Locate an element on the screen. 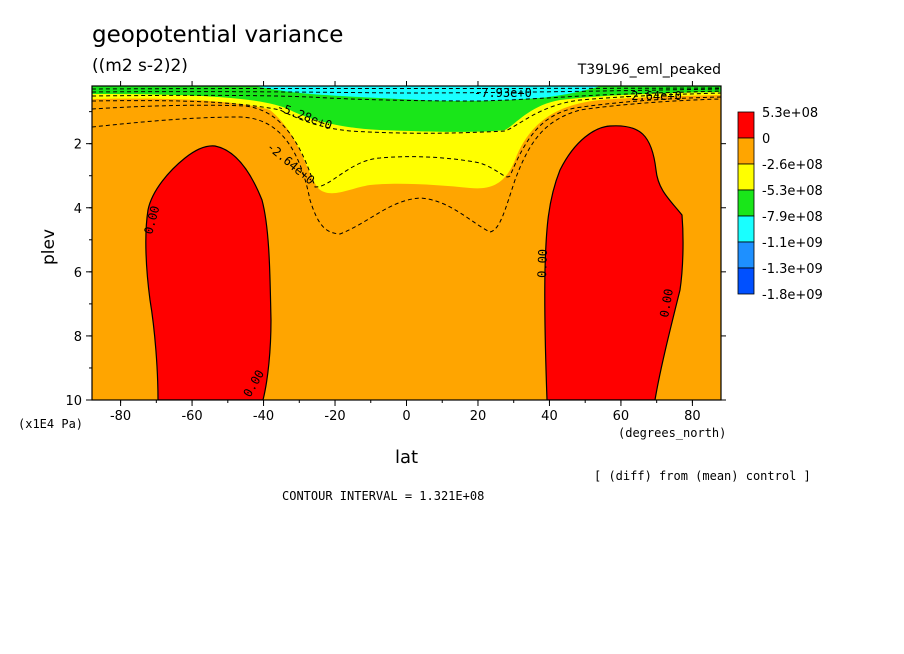 This screenshot has width=904, height=654. colorbar-label: -1.8e+09 is located at coordinates (792, 295).